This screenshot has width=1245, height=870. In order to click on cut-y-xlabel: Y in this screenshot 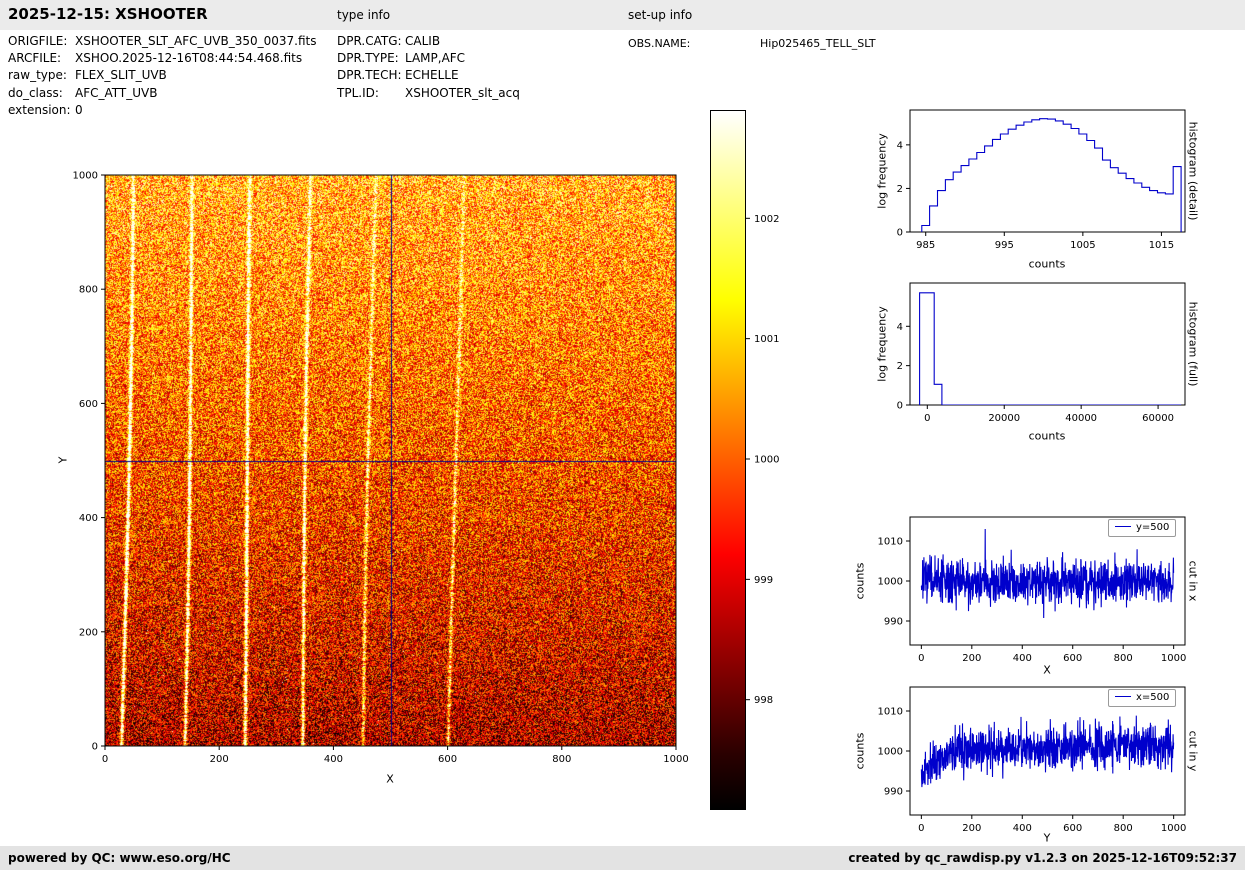, I will do `click(1047, 838)`.